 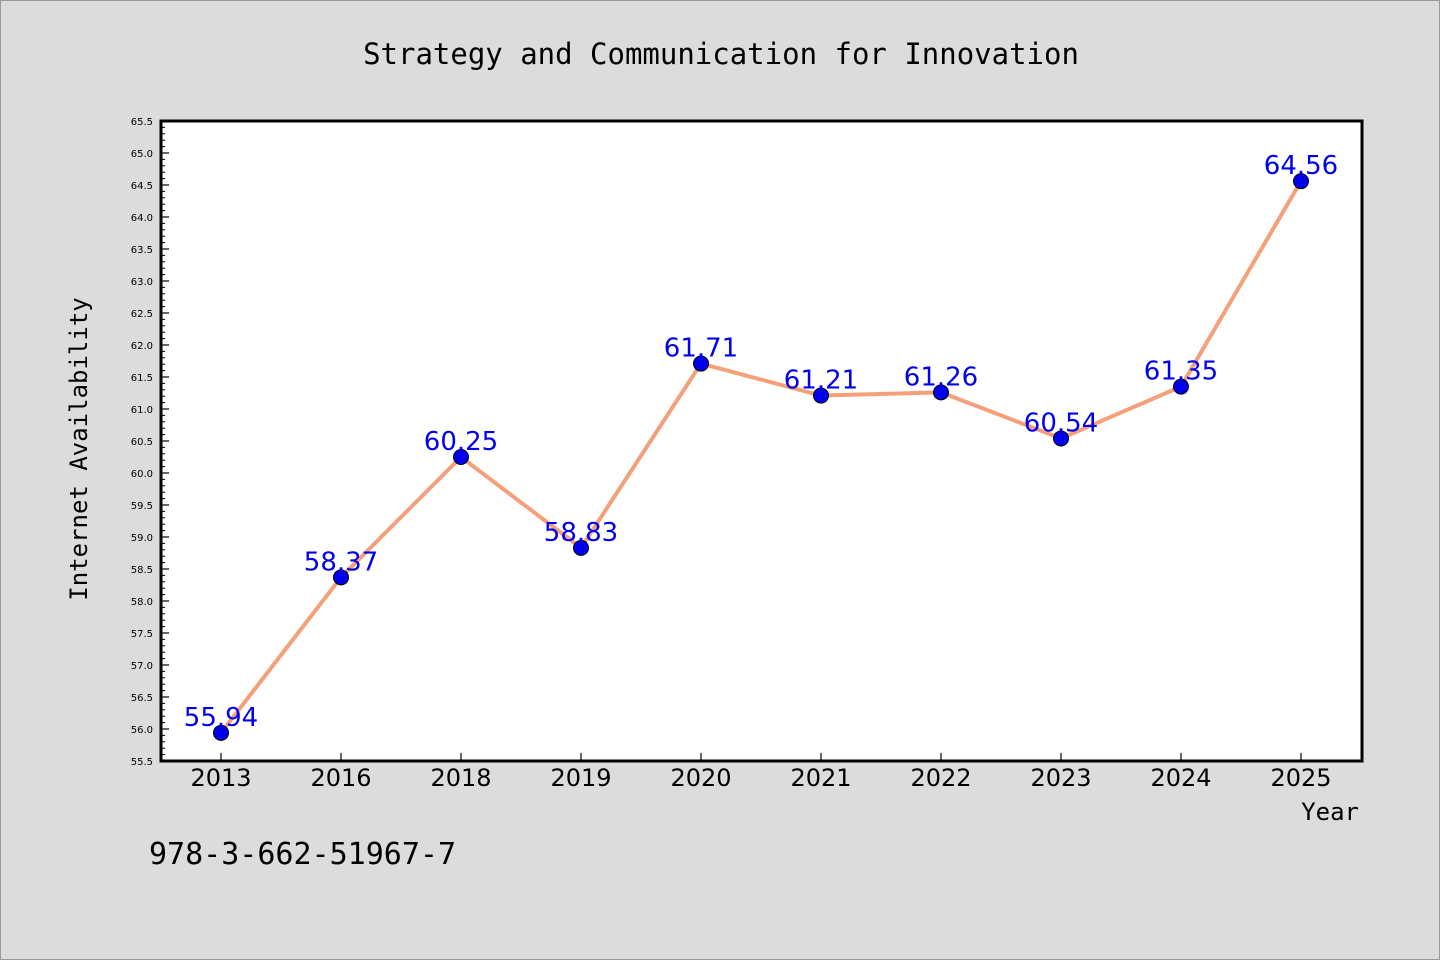 I want to click on y-tick-label: 62.0, so click(x=142, y=346).